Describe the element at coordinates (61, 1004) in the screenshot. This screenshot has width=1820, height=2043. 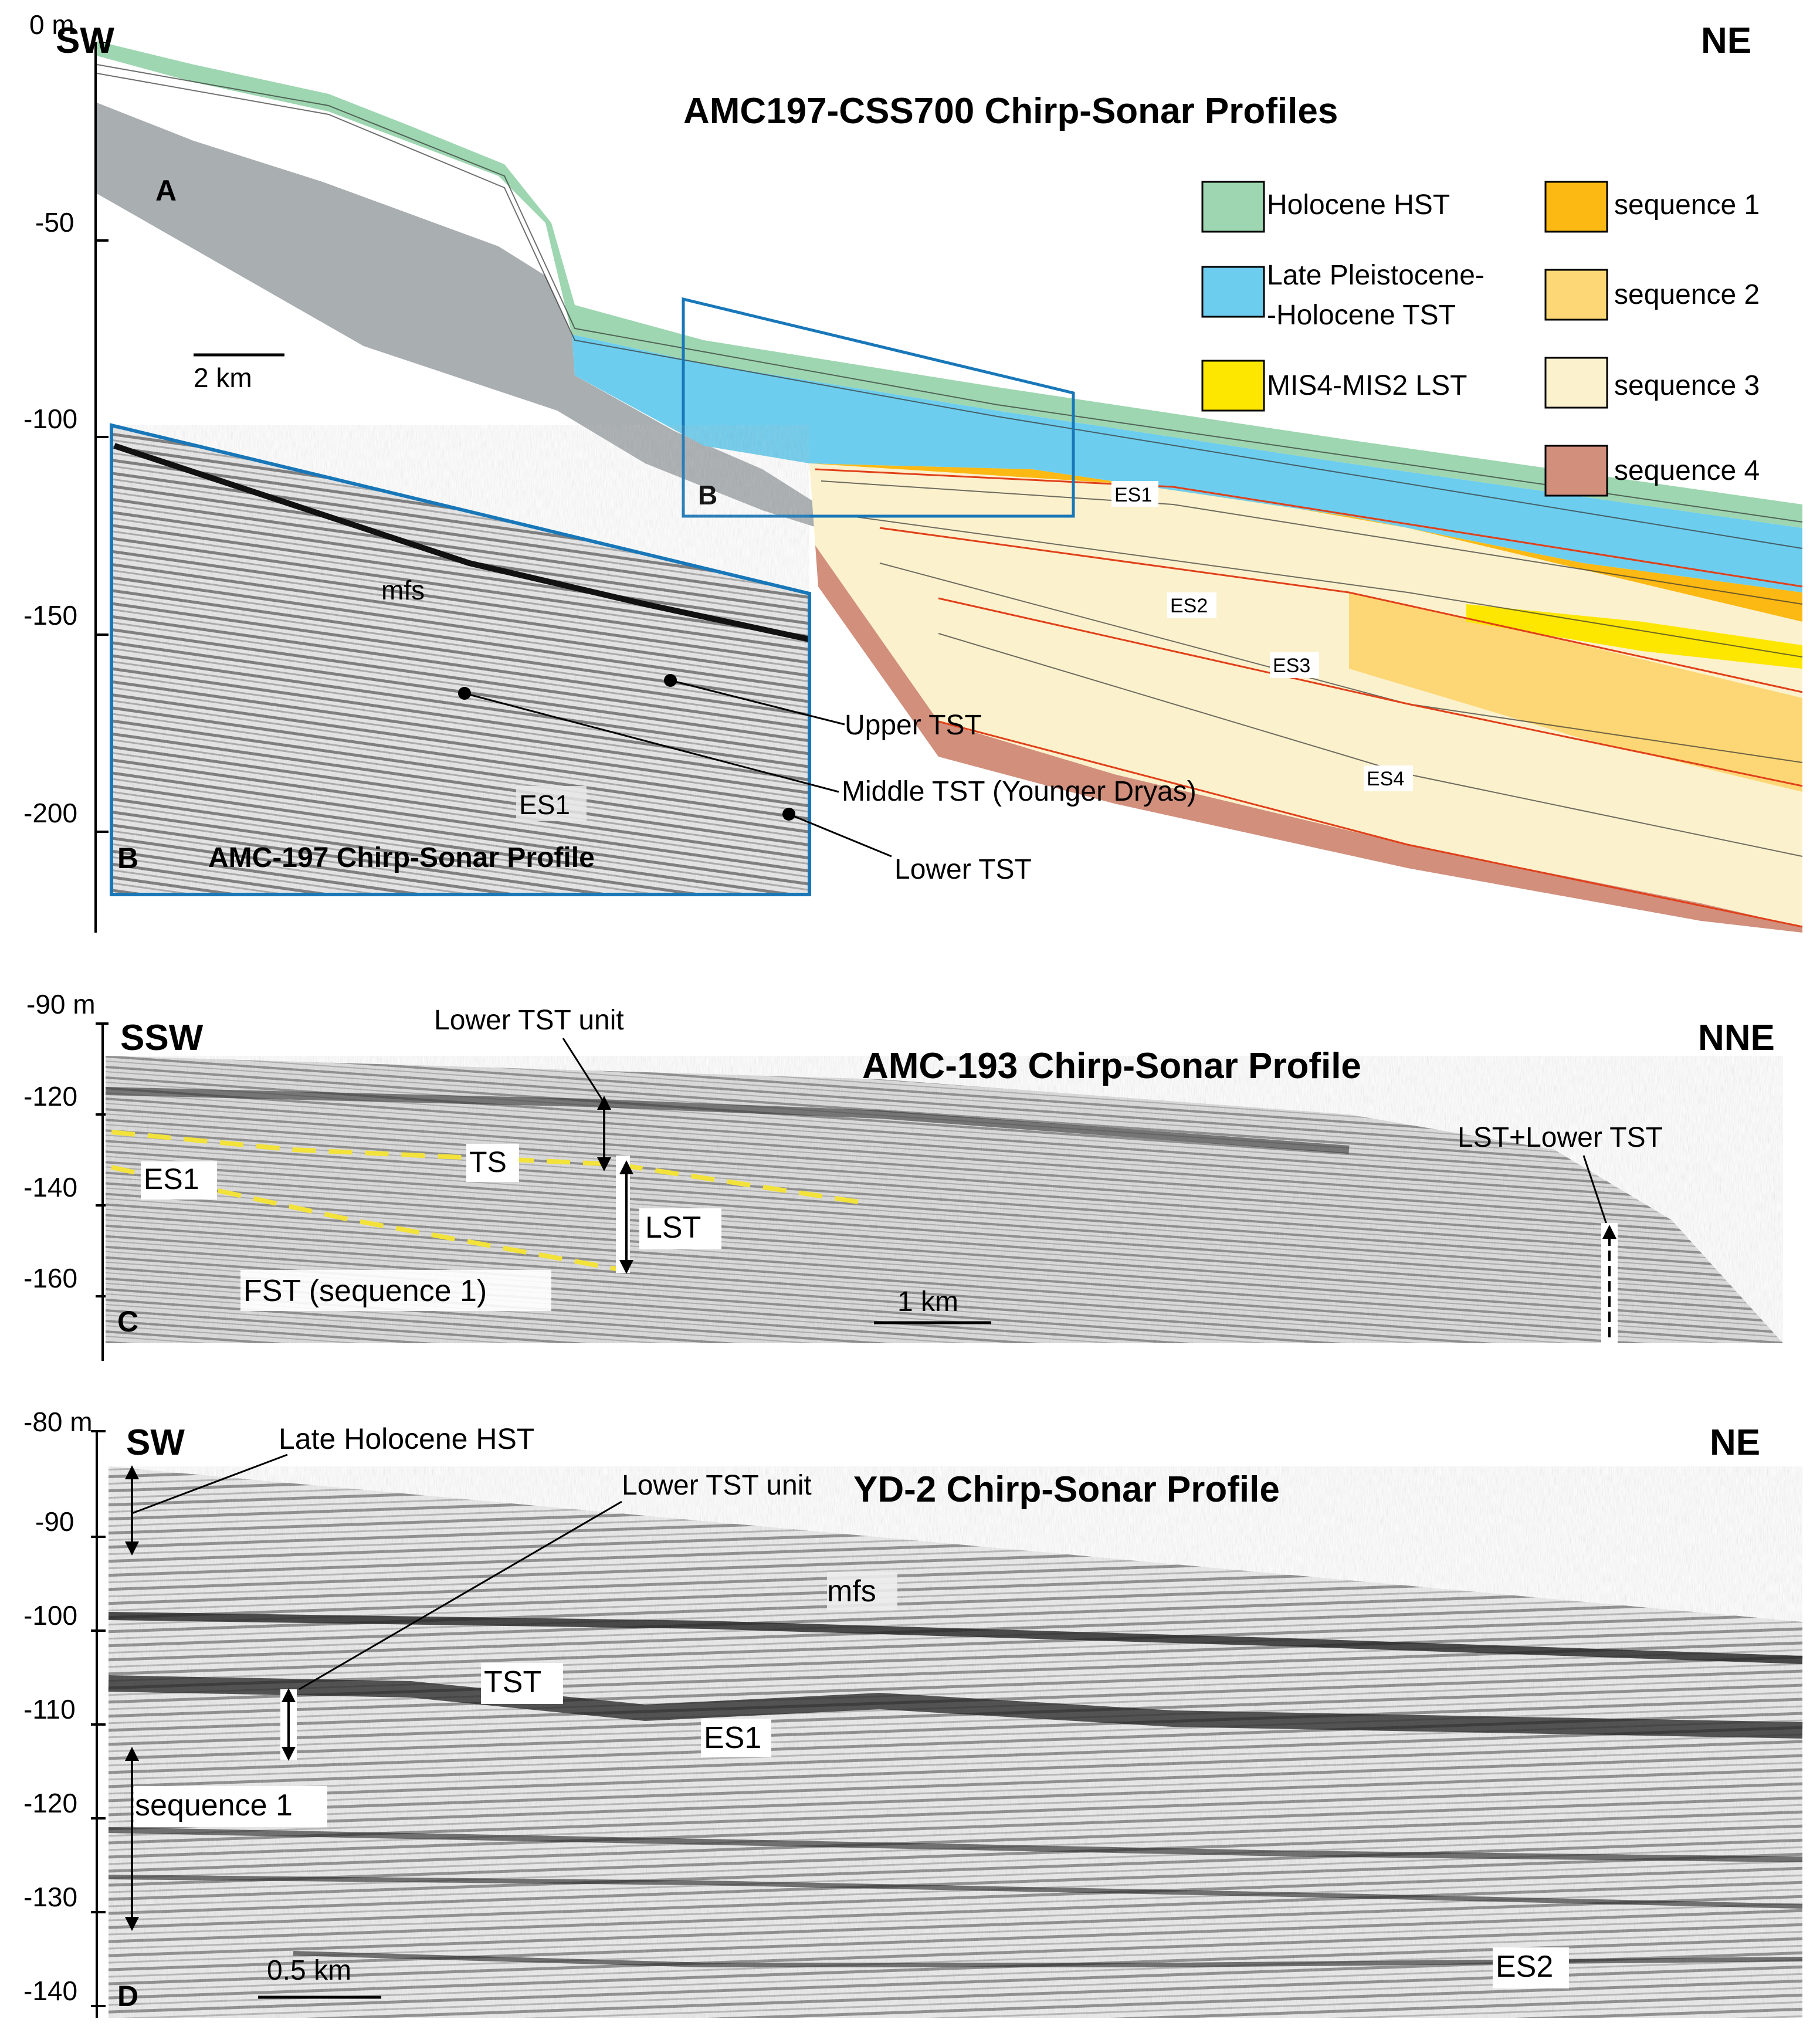
I see `depth-label: -90 m` at that location.